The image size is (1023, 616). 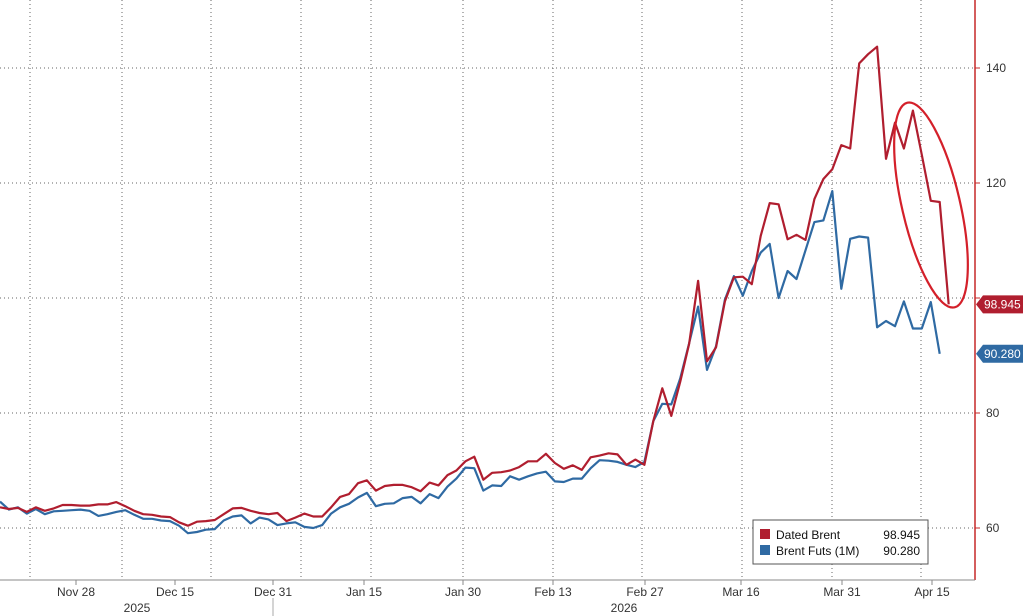 What do you see at coordinates (364, 592) in the screenshot?
I see `x-tick-label: Jan 15` at bounding box center [364, 592].